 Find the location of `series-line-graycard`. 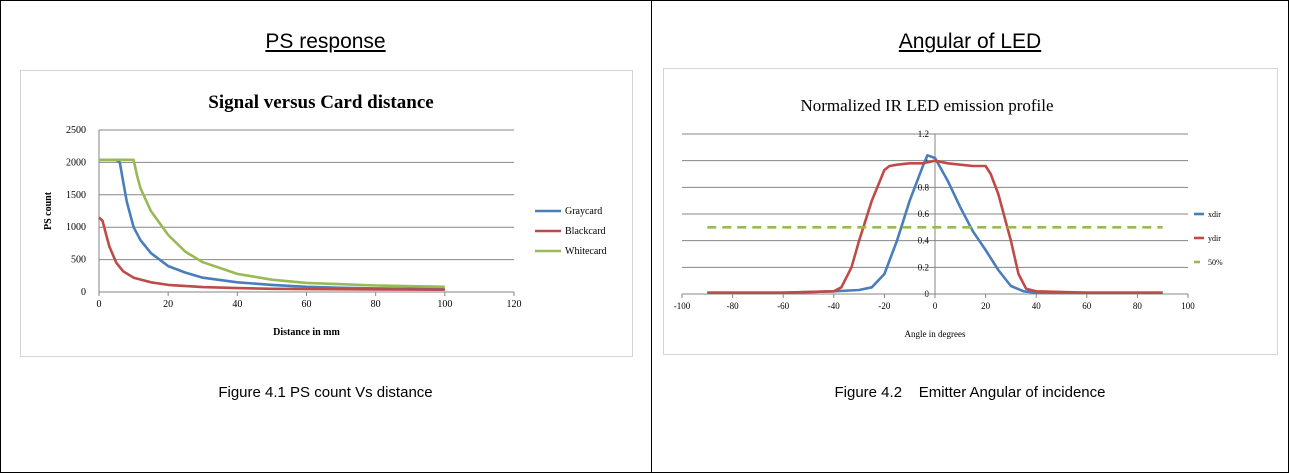

series-line-graycard is located at coordinates (272, 224).